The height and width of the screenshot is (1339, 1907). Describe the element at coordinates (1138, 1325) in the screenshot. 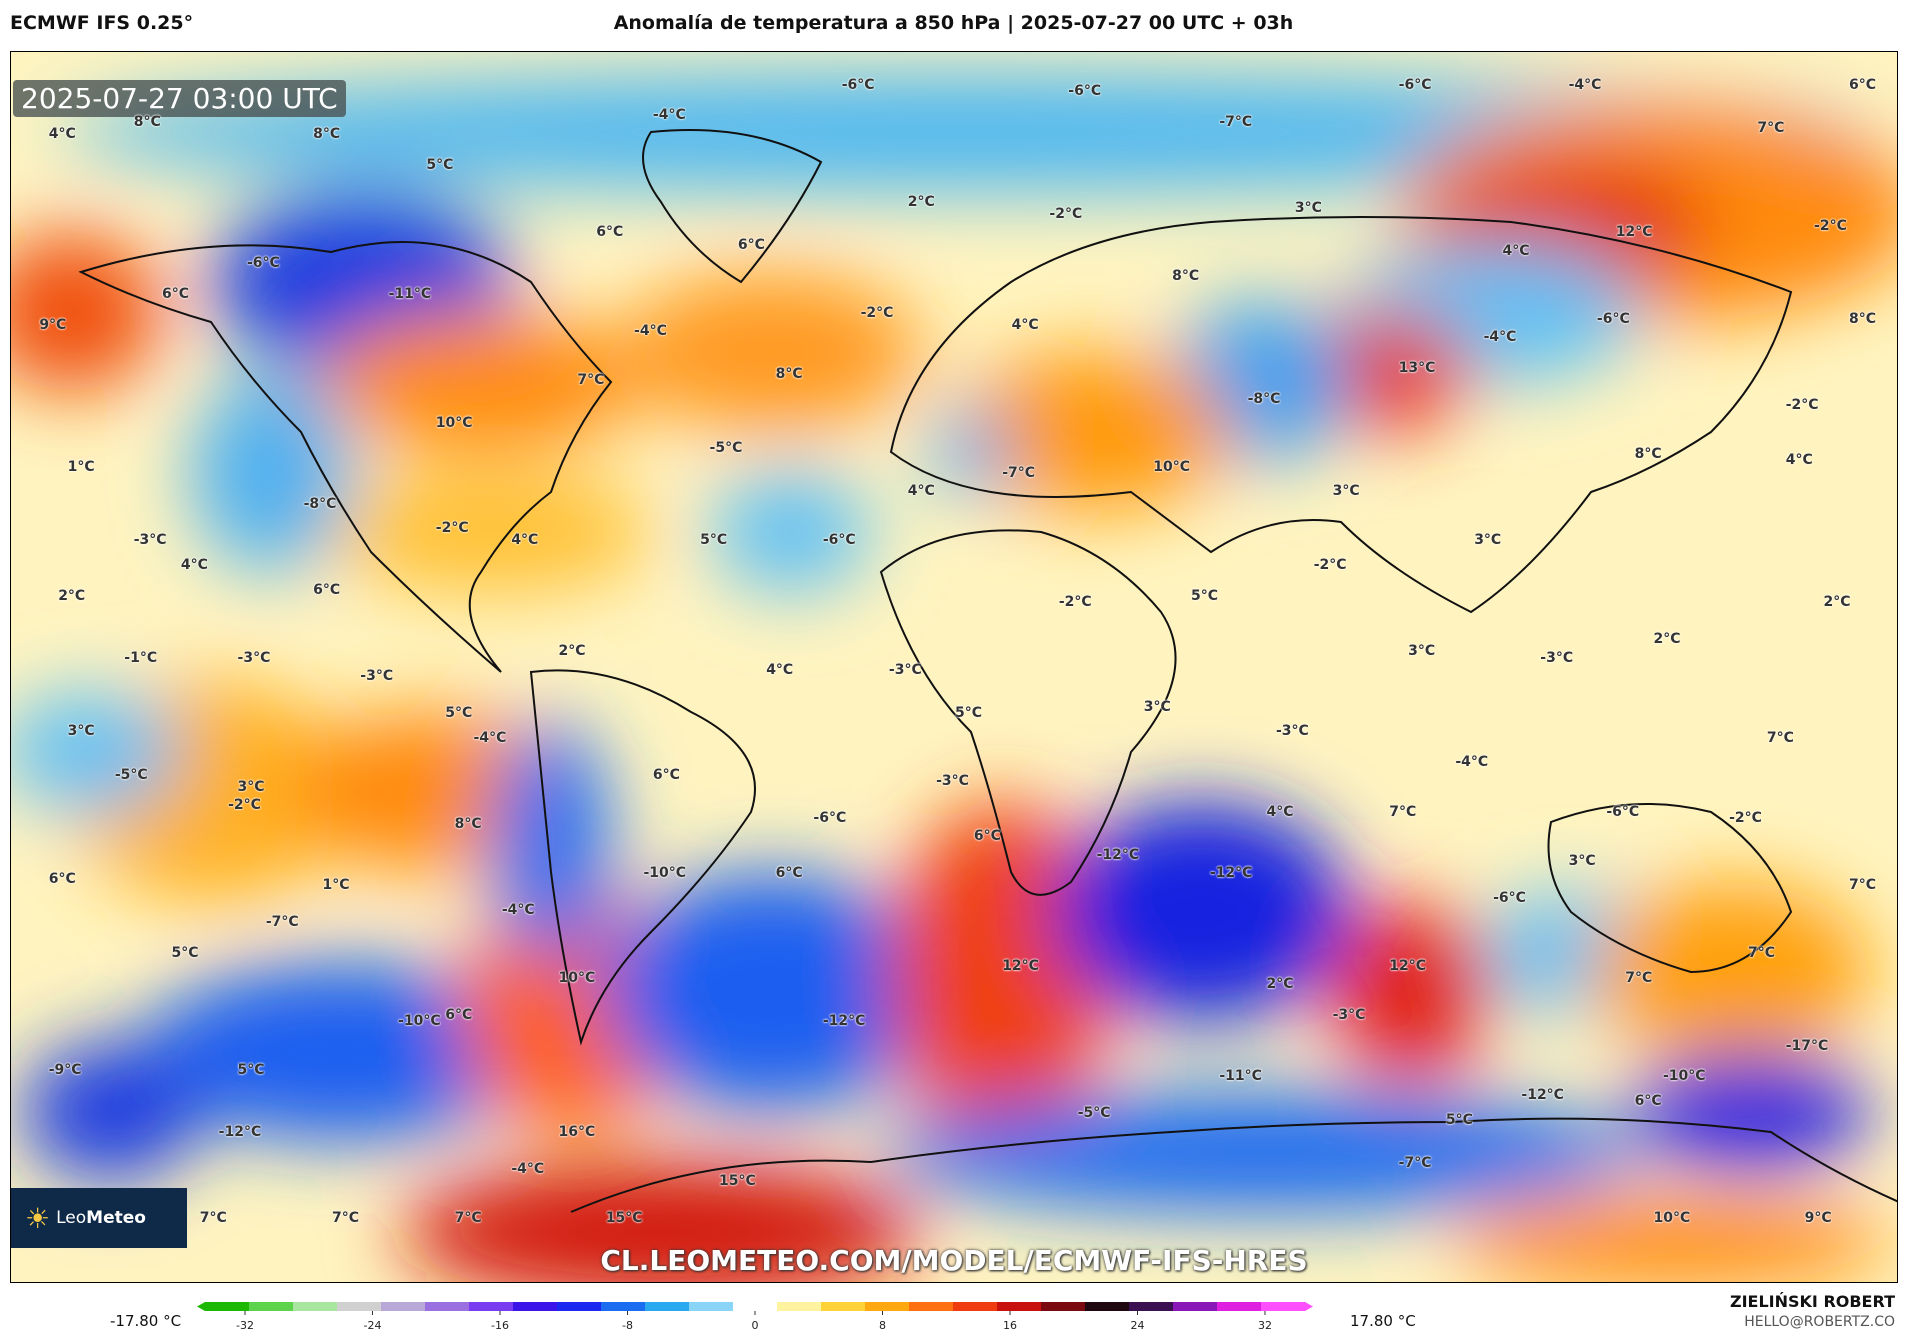

I see `colorbar-tick-label: 24` at that location.